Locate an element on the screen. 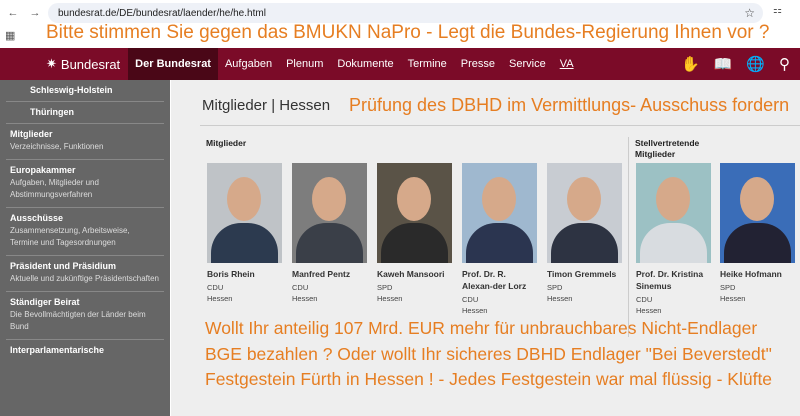  member-card: Timon Gremmels SPD Hessen is located at coordinates (584, 233).